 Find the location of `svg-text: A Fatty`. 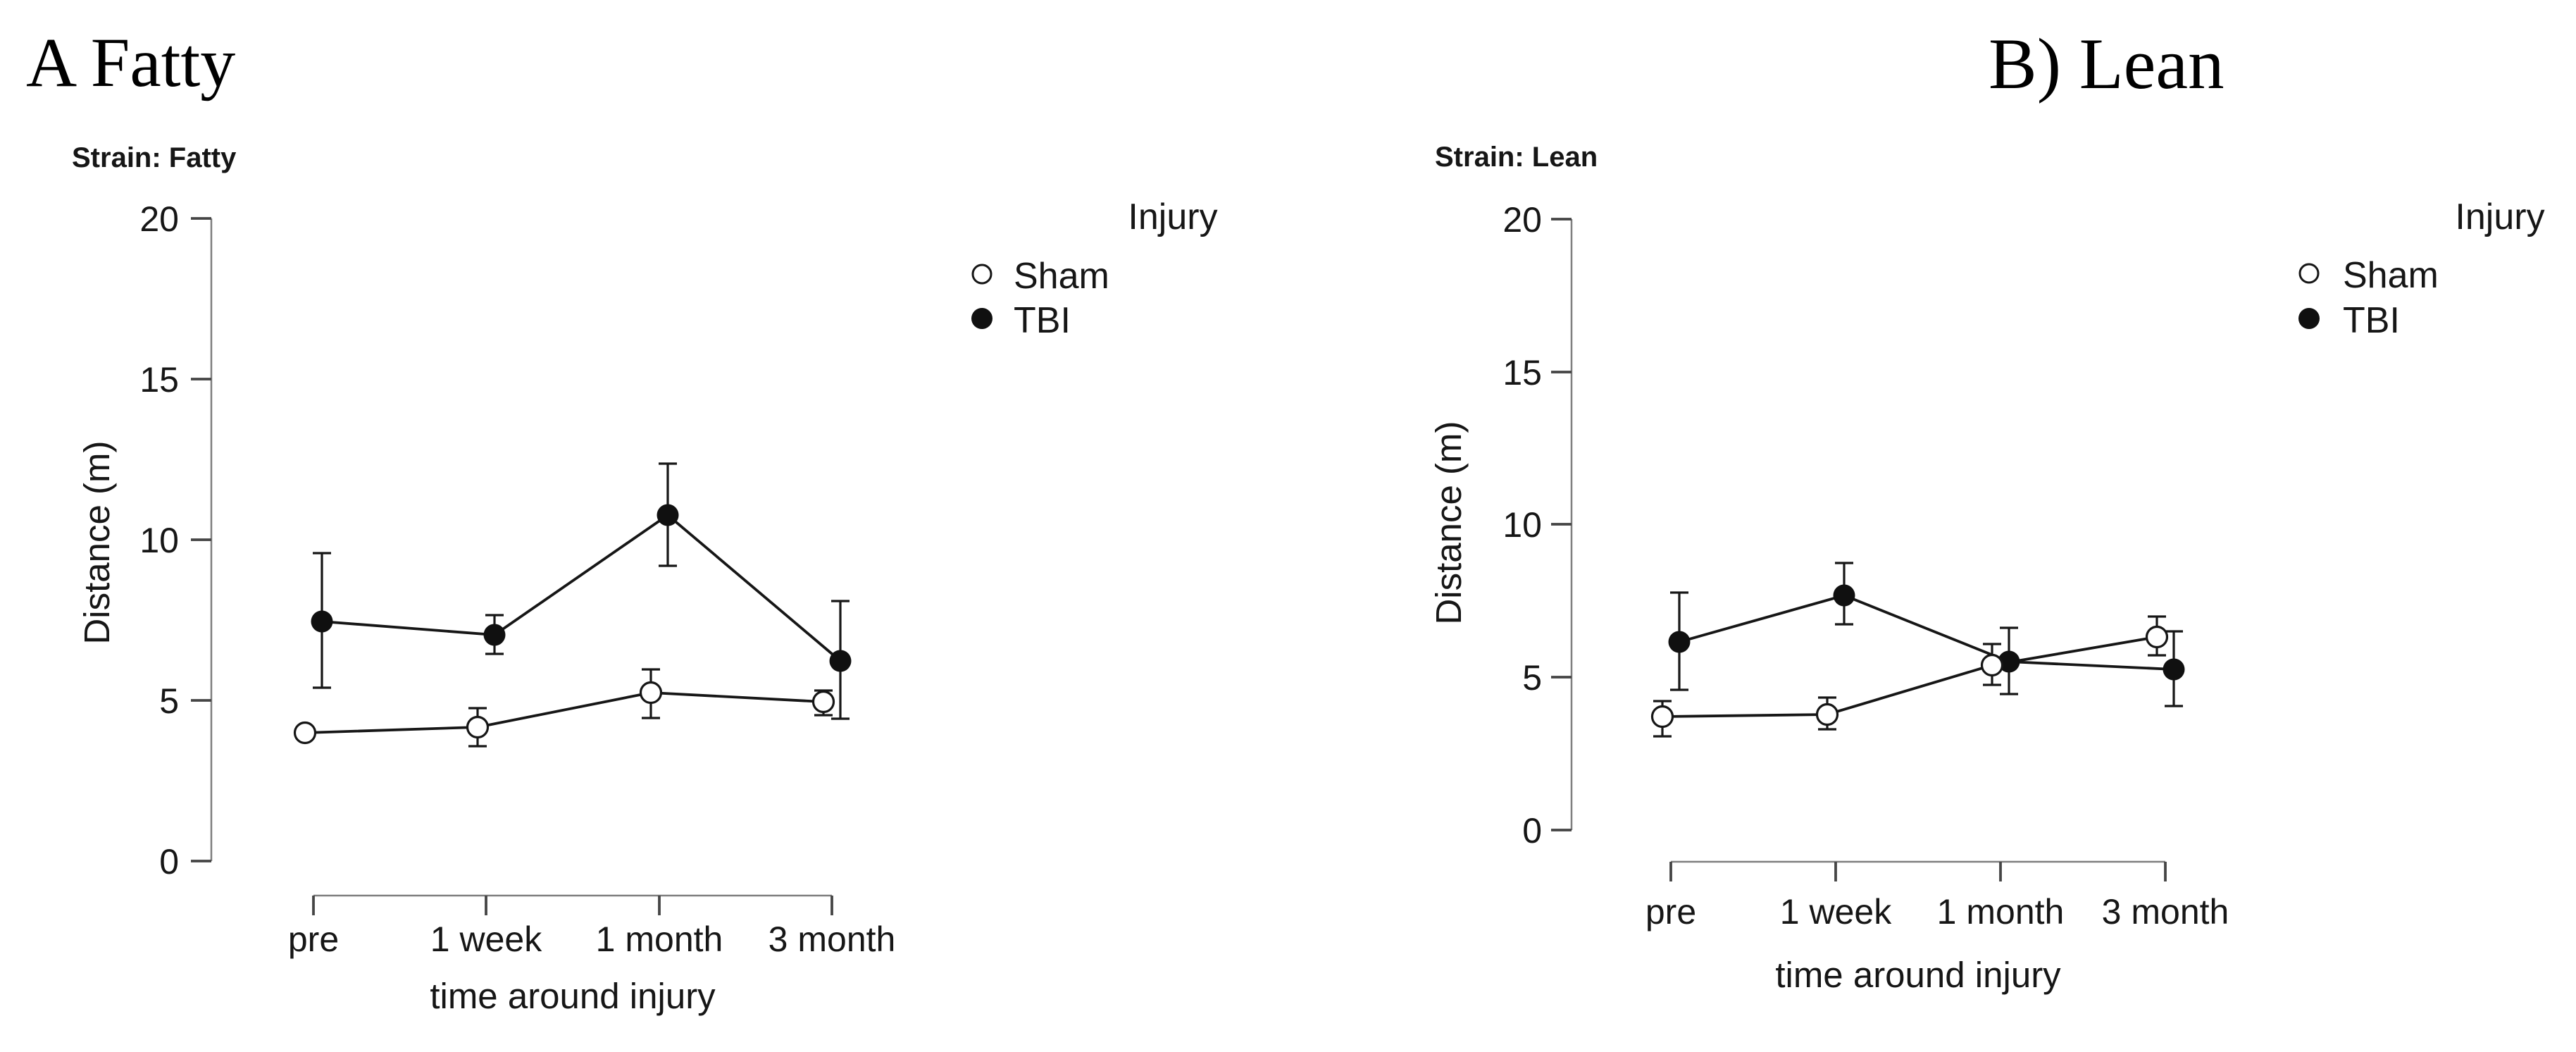

svg-text: A Fatty is located at coordinates (130, 62).